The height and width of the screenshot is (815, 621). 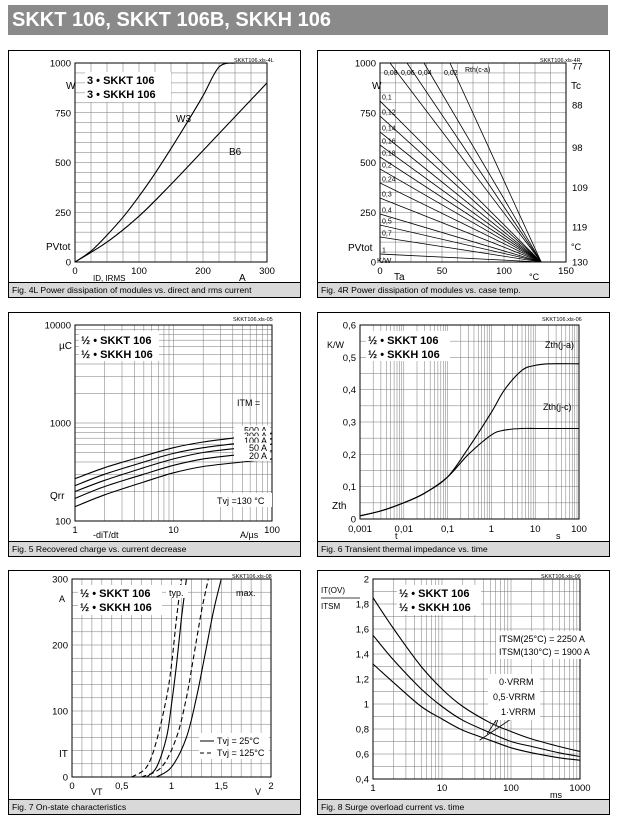 I want to click on rth-value-label: 0,16, so click(x=389, y=142).